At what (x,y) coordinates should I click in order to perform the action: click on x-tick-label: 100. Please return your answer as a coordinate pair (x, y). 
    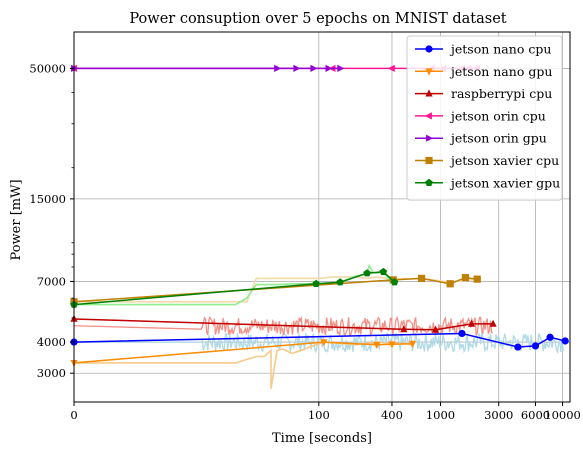
    Looking at the image, I should click on (319, 415).